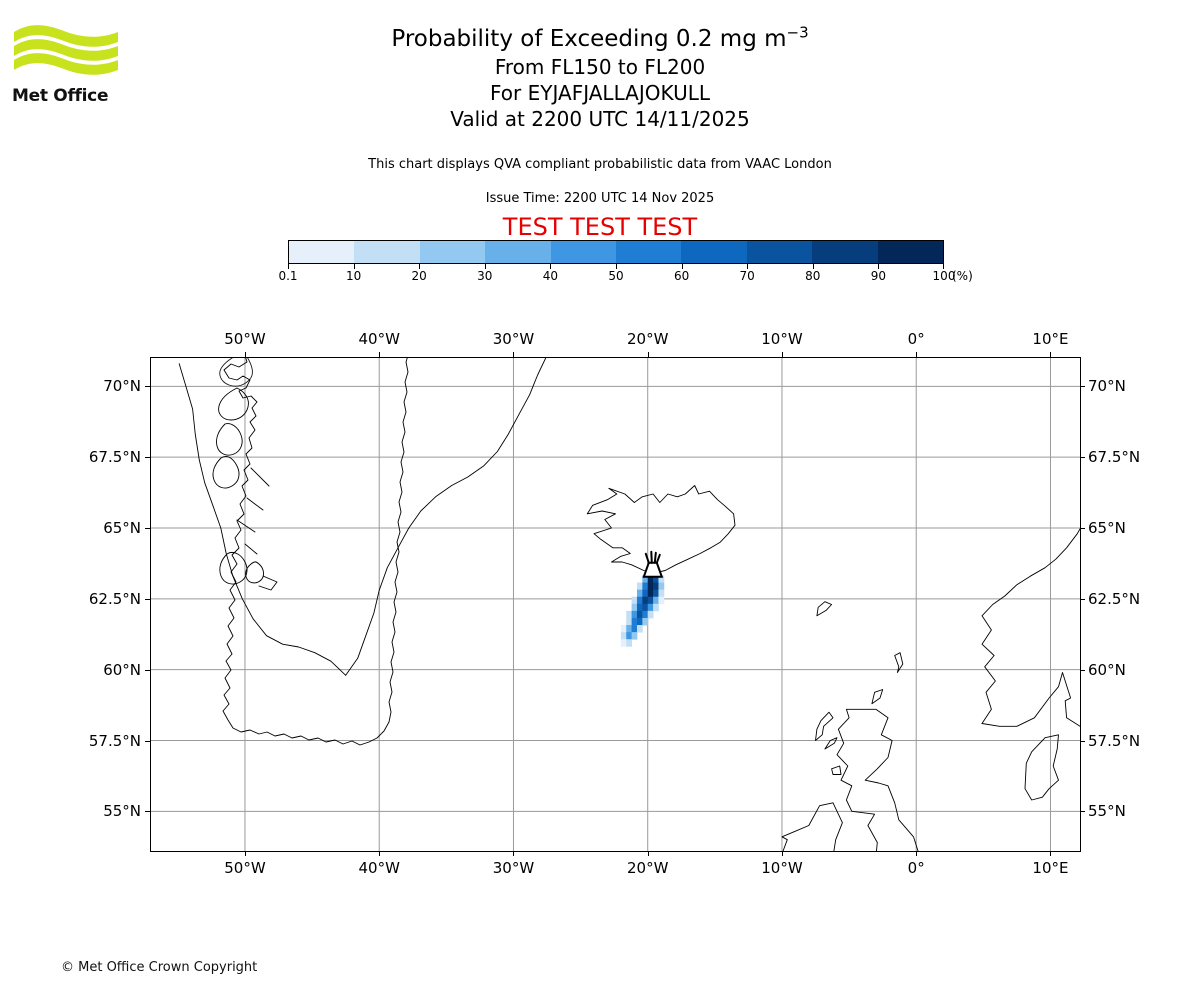  What do you see at coordinates (600, 119) in the screenshot?
I see `valid-time-line: Valid at 2200 UTC 14/11/2025` at bounding box center [600, 119].